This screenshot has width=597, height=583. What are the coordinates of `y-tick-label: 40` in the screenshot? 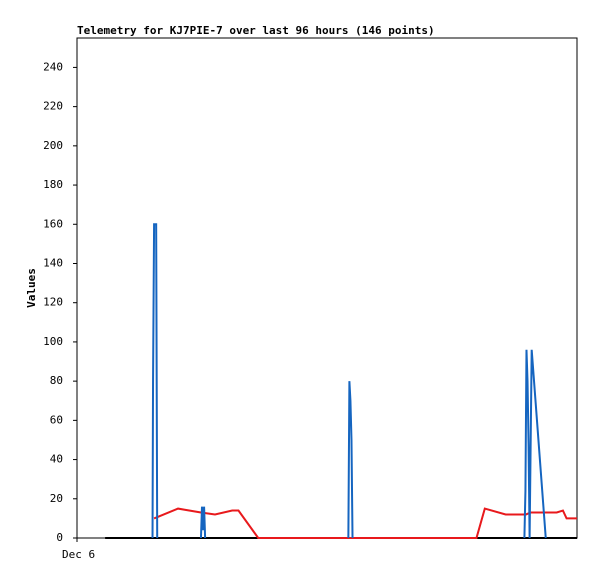 It's located at (56, 459).